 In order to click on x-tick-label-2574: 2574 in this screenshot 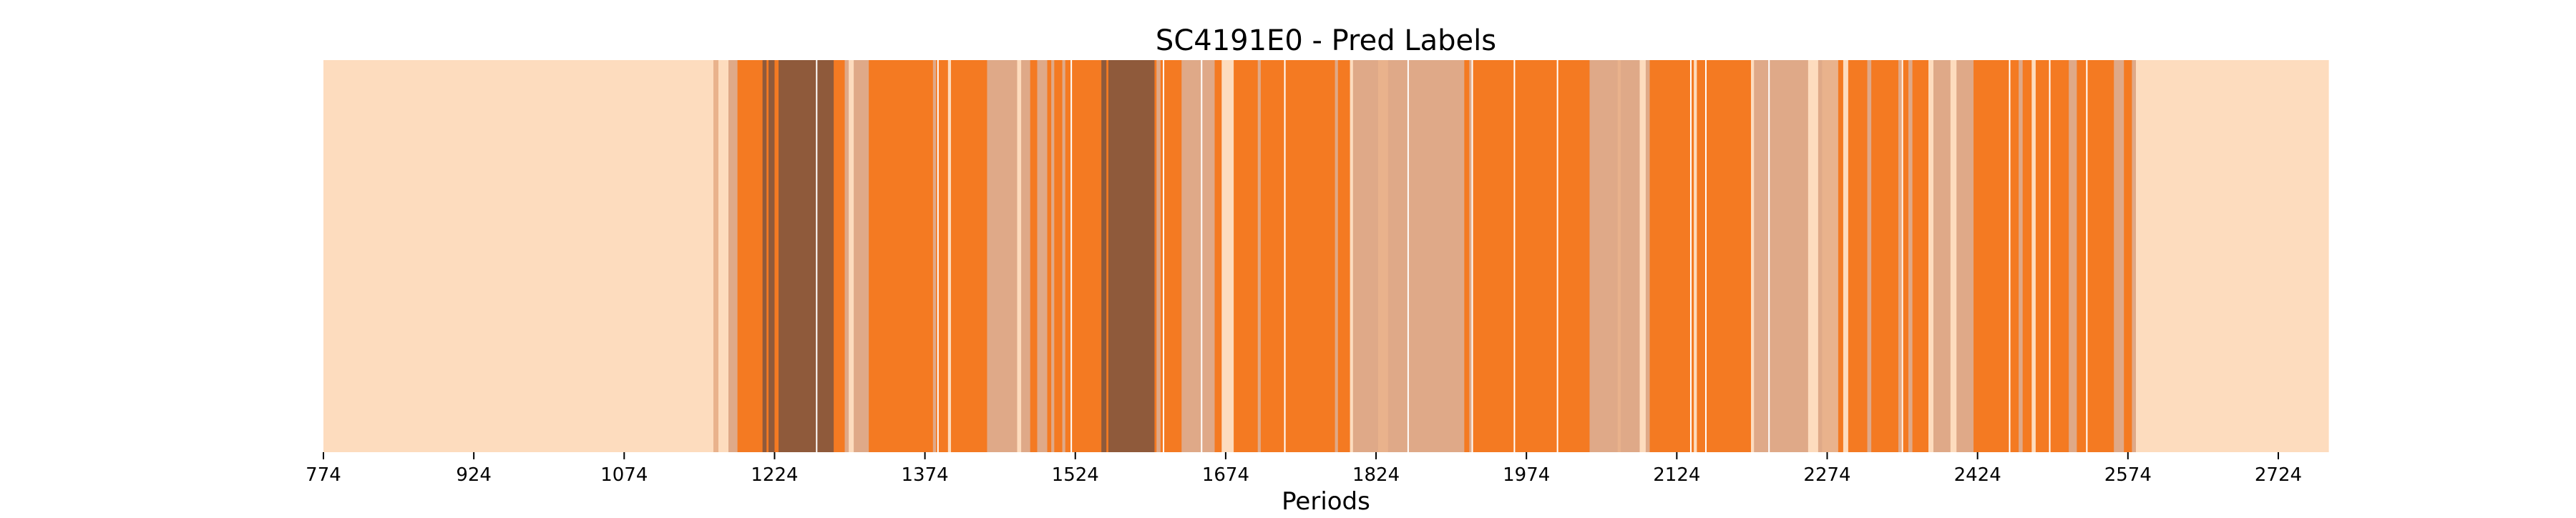, I will do `click(2128, 475)`.